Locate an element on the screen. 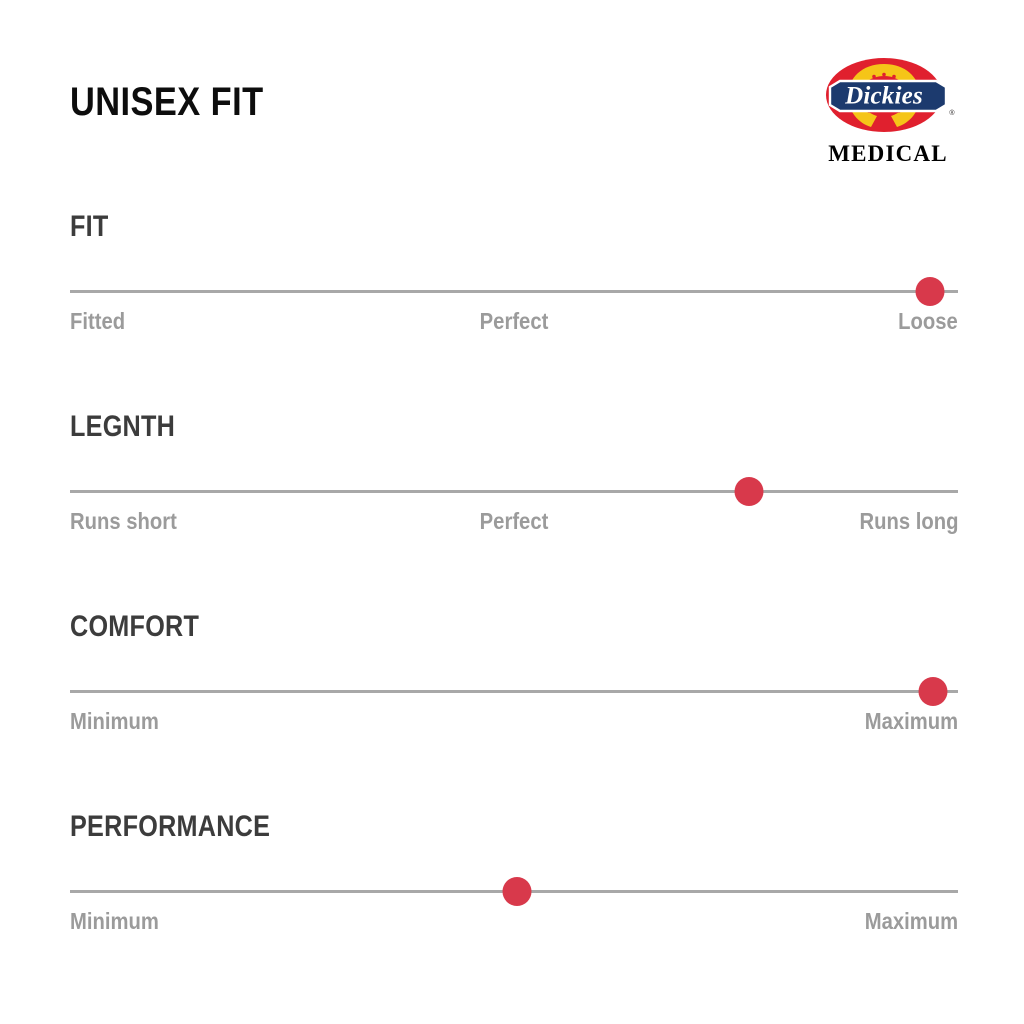  section-heading-comfort: COMFORT is located at coordinates (135, 626).